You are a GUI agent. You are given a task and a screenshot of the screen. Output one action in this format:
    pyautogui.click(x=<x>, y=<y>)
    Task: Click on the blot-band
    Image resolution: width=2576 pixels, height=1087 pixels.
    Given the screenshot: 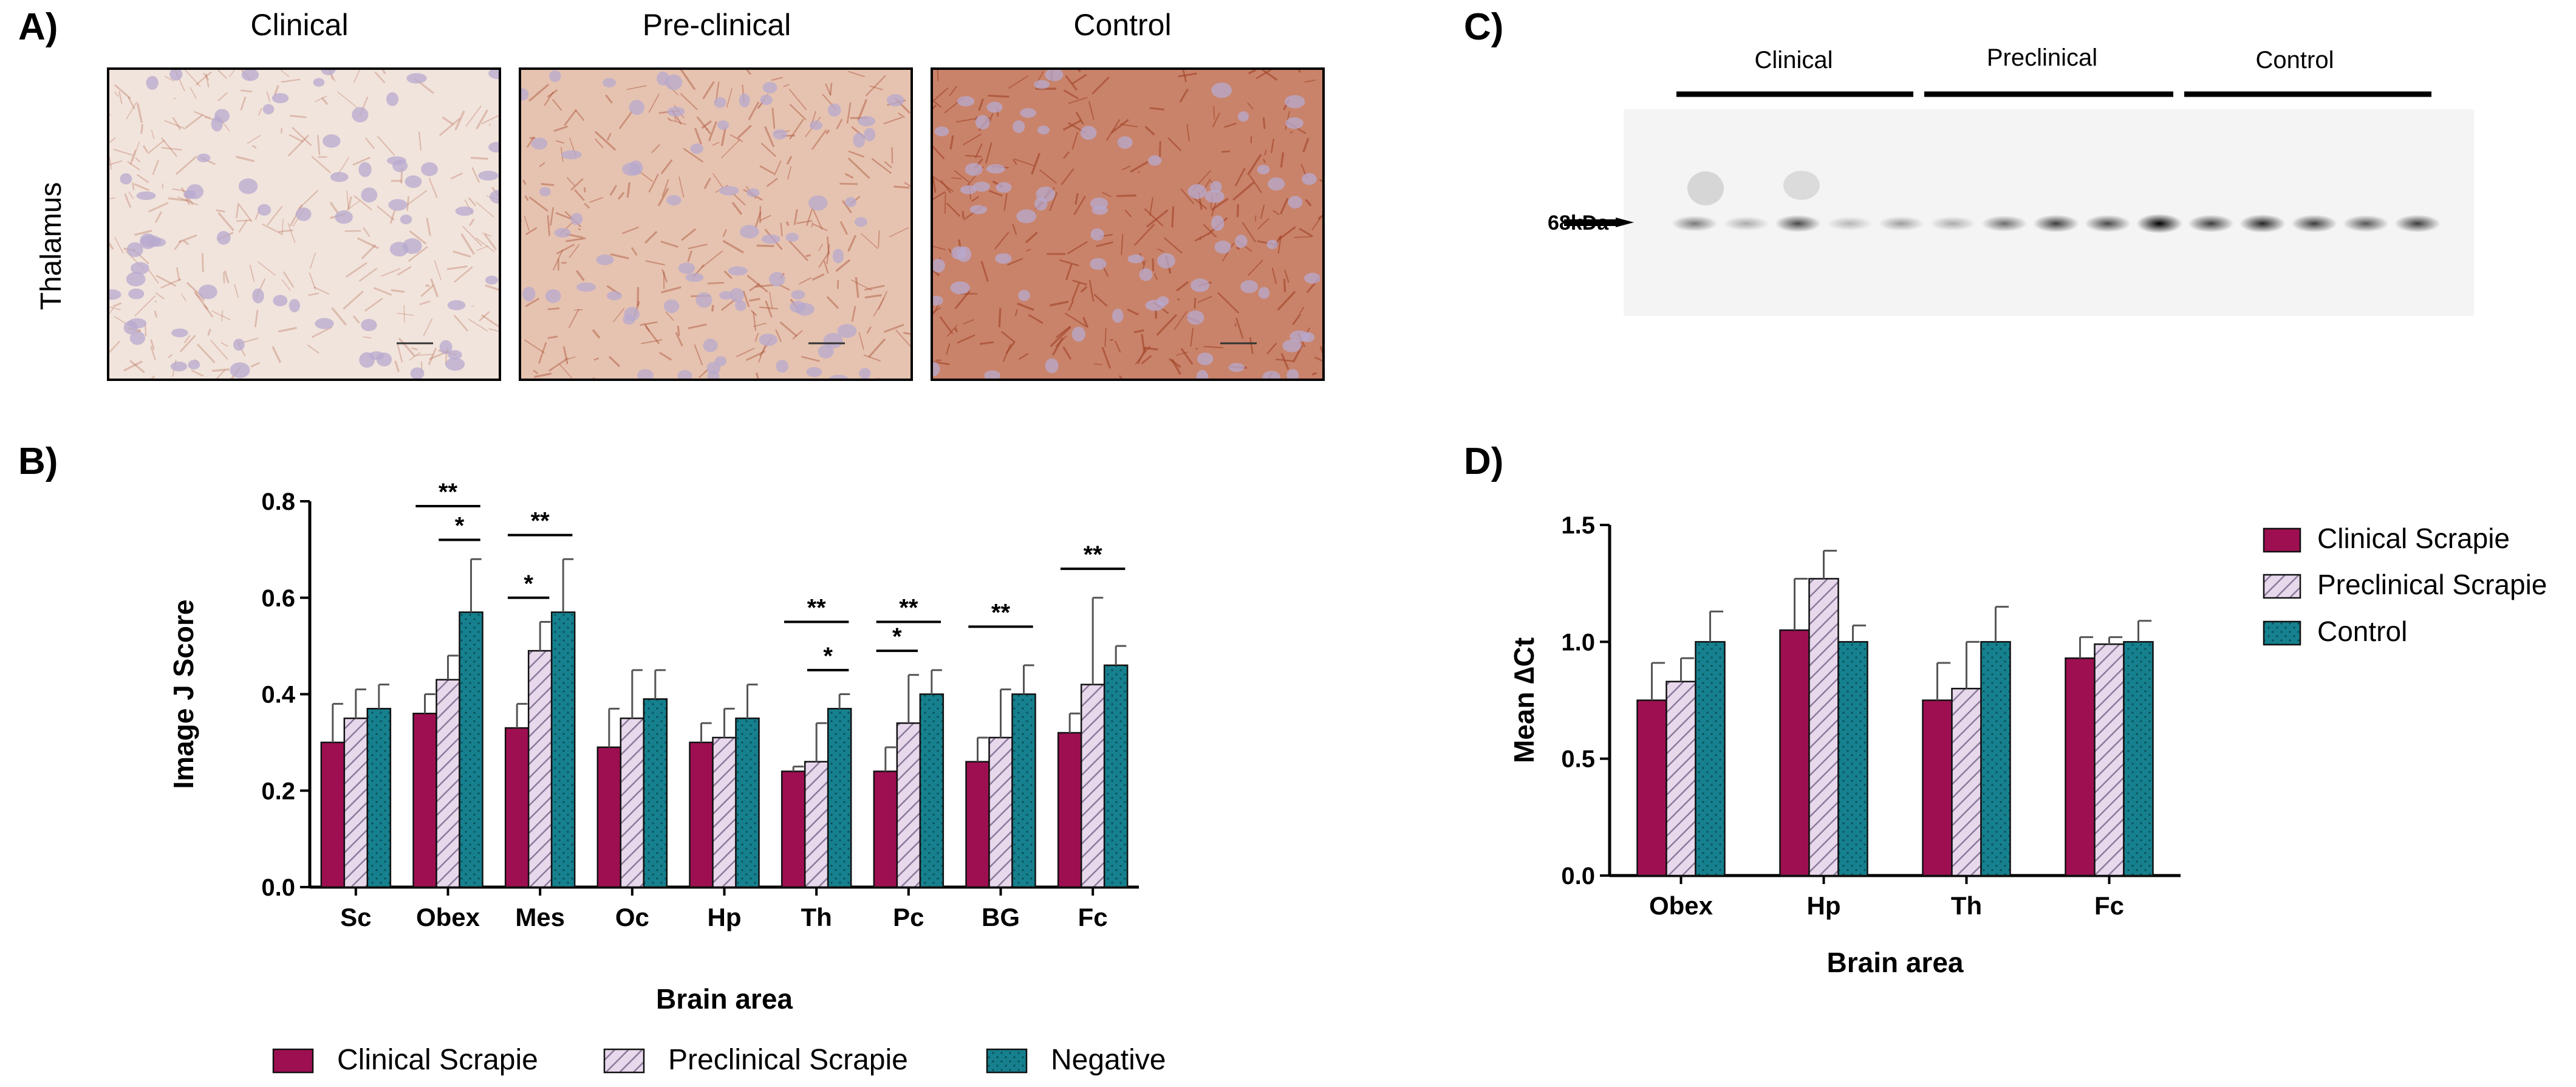 What is the action you would take?
    pyautogui.click(x=1901, y=224)
    